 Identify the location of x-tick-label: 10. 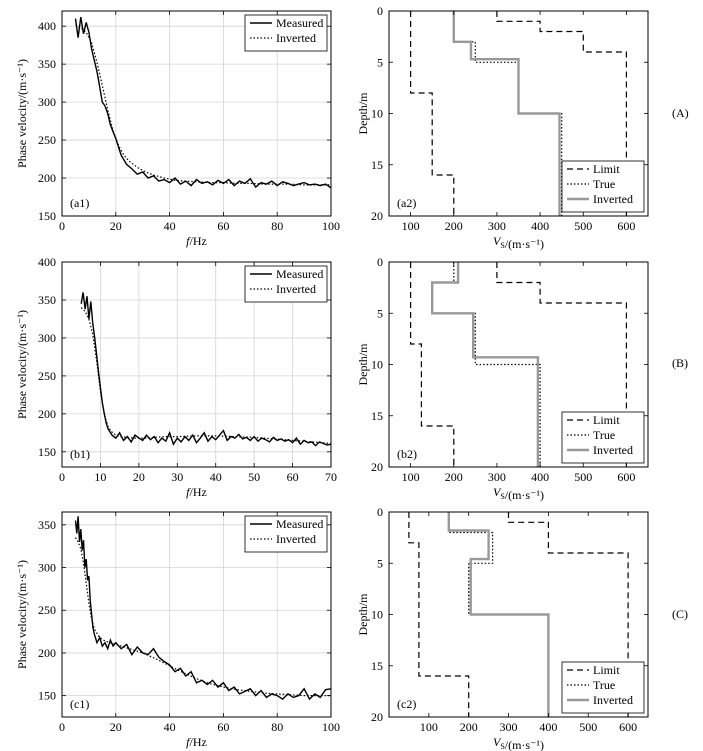
(100, 477).